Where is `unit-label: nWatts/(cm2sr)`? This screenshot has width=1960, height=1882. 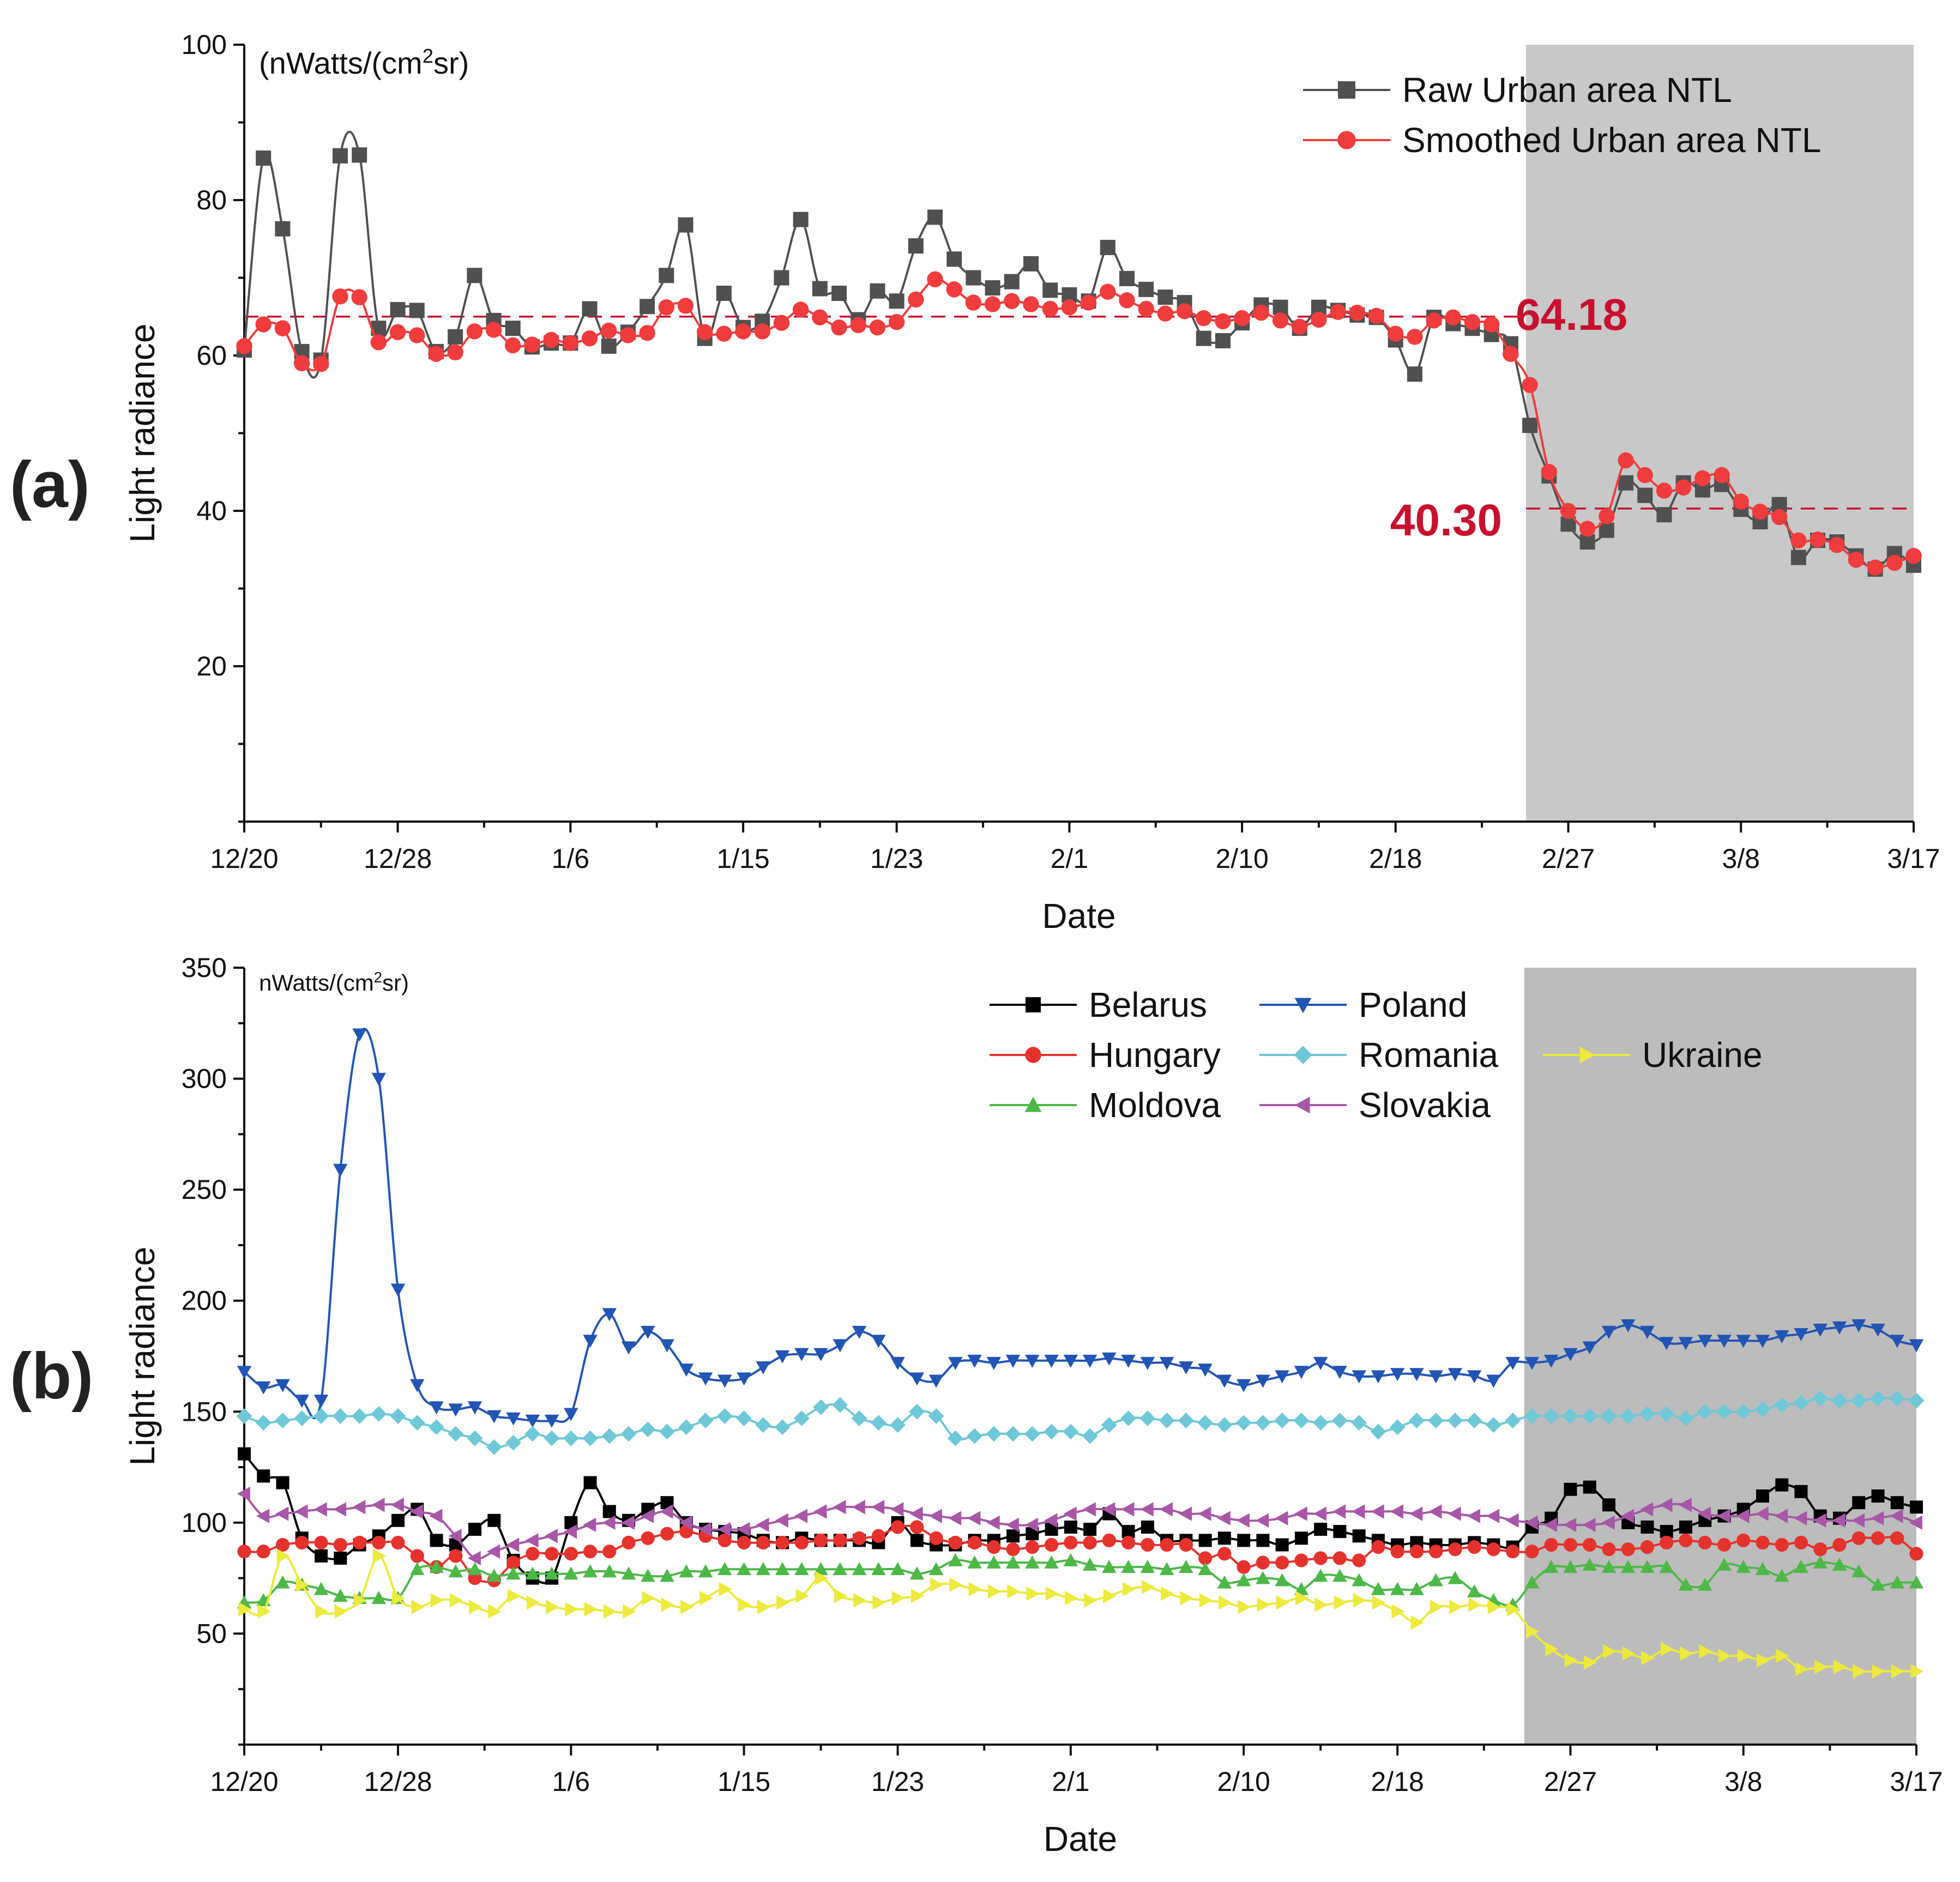 unit-label: nWatts/(cm2sr) is located at coordinates (334, 982).